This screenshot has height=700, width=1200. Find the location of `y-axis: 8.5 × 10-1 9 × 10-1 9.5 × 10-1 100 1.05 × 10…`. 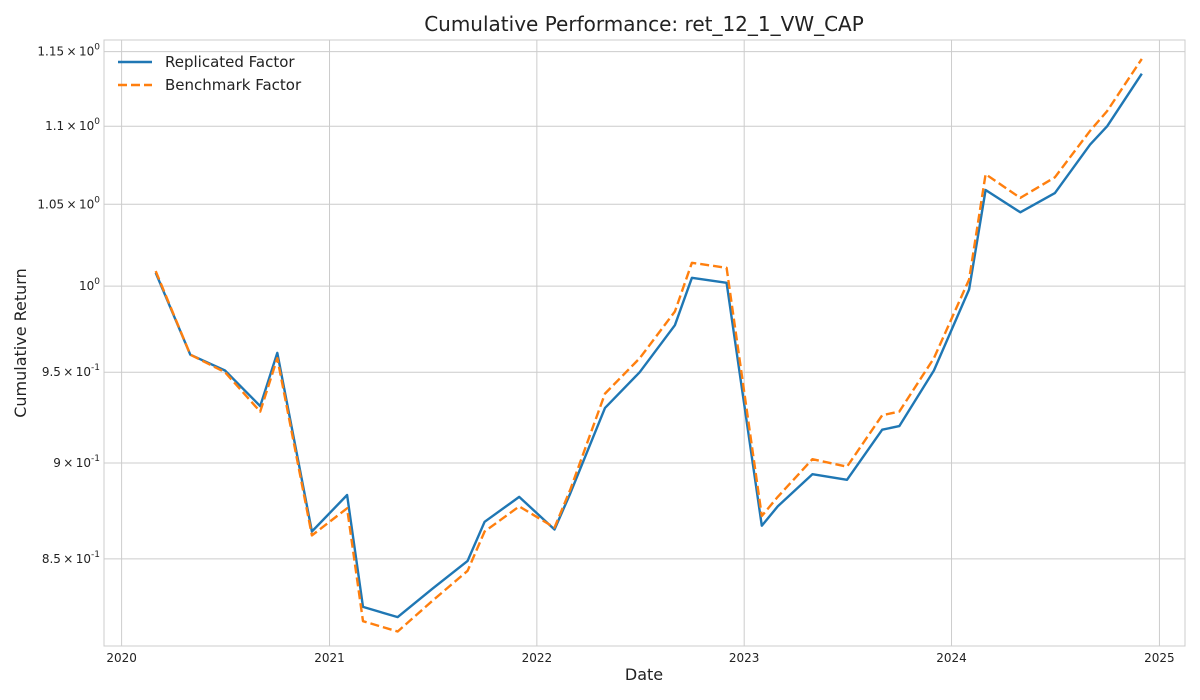

y-axis: 8.5 × 10-1 9 × 10-1 9.5 × 10-1 100 1.05 × 10… is located at coordinates (68, 304).